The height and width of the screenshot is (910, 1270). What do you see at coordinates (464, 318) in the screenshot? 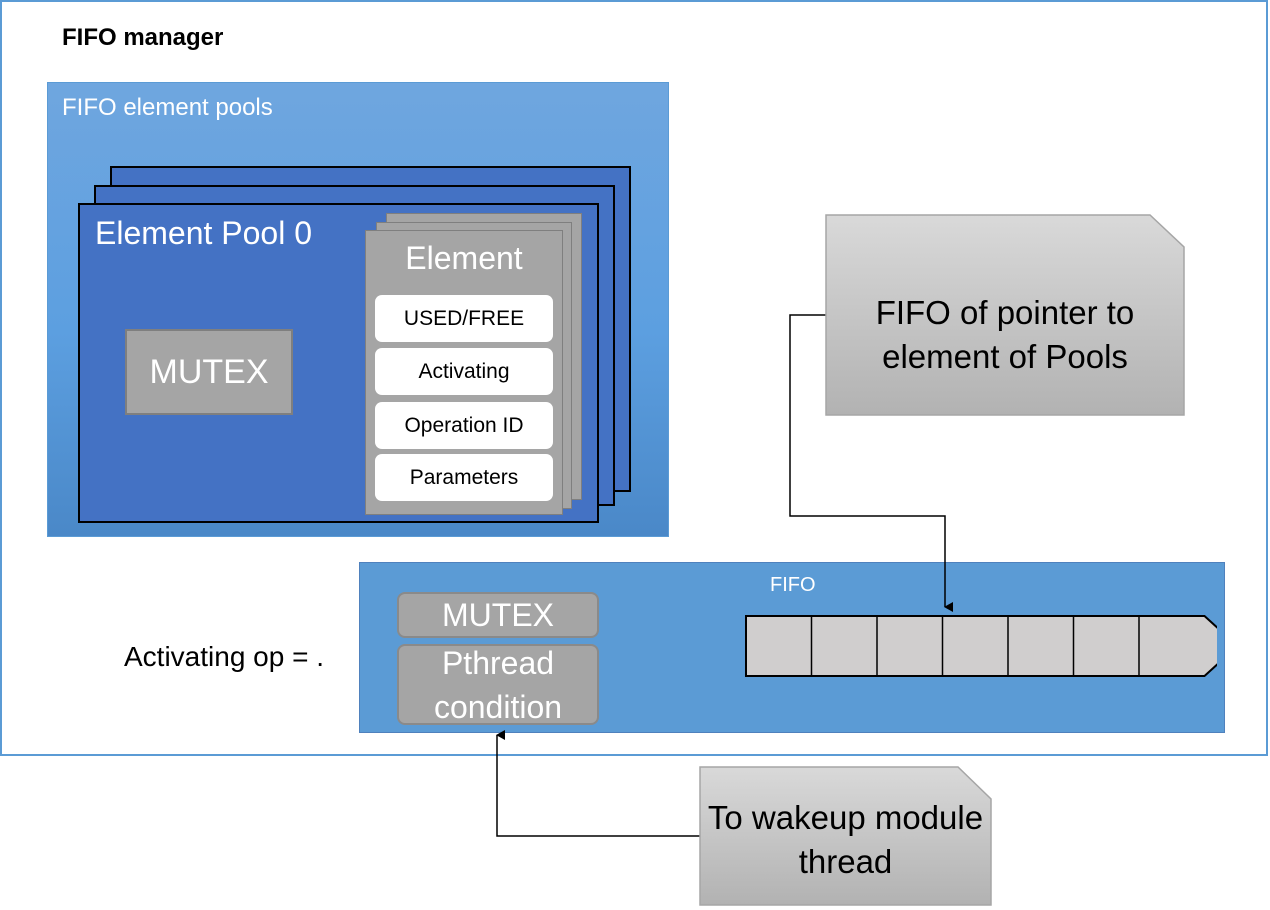
I see `element-field-used-free: USED/FREE` at bounding box center [464, 318].